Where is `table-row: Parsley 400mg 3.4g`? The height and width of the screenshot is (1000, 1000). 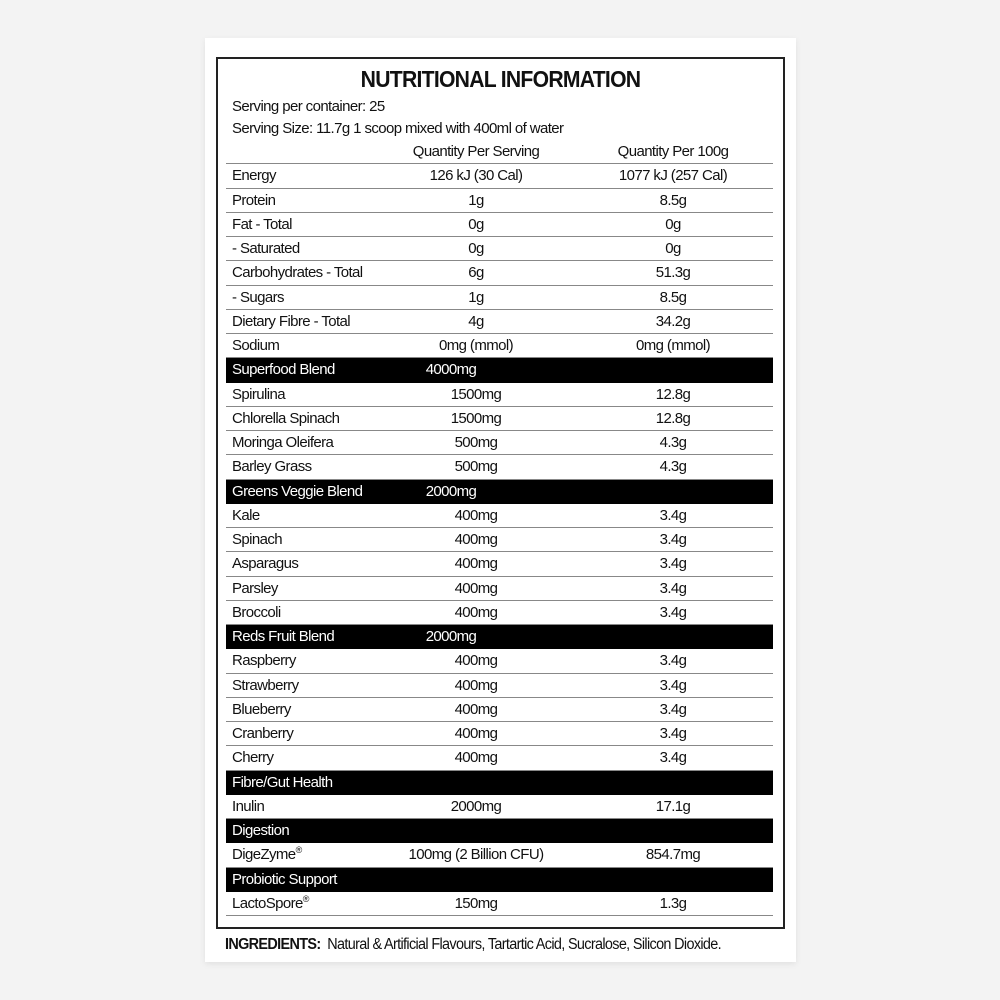
table-row: Parsley 400mg 3.4g is located at coordinates (499, 589).